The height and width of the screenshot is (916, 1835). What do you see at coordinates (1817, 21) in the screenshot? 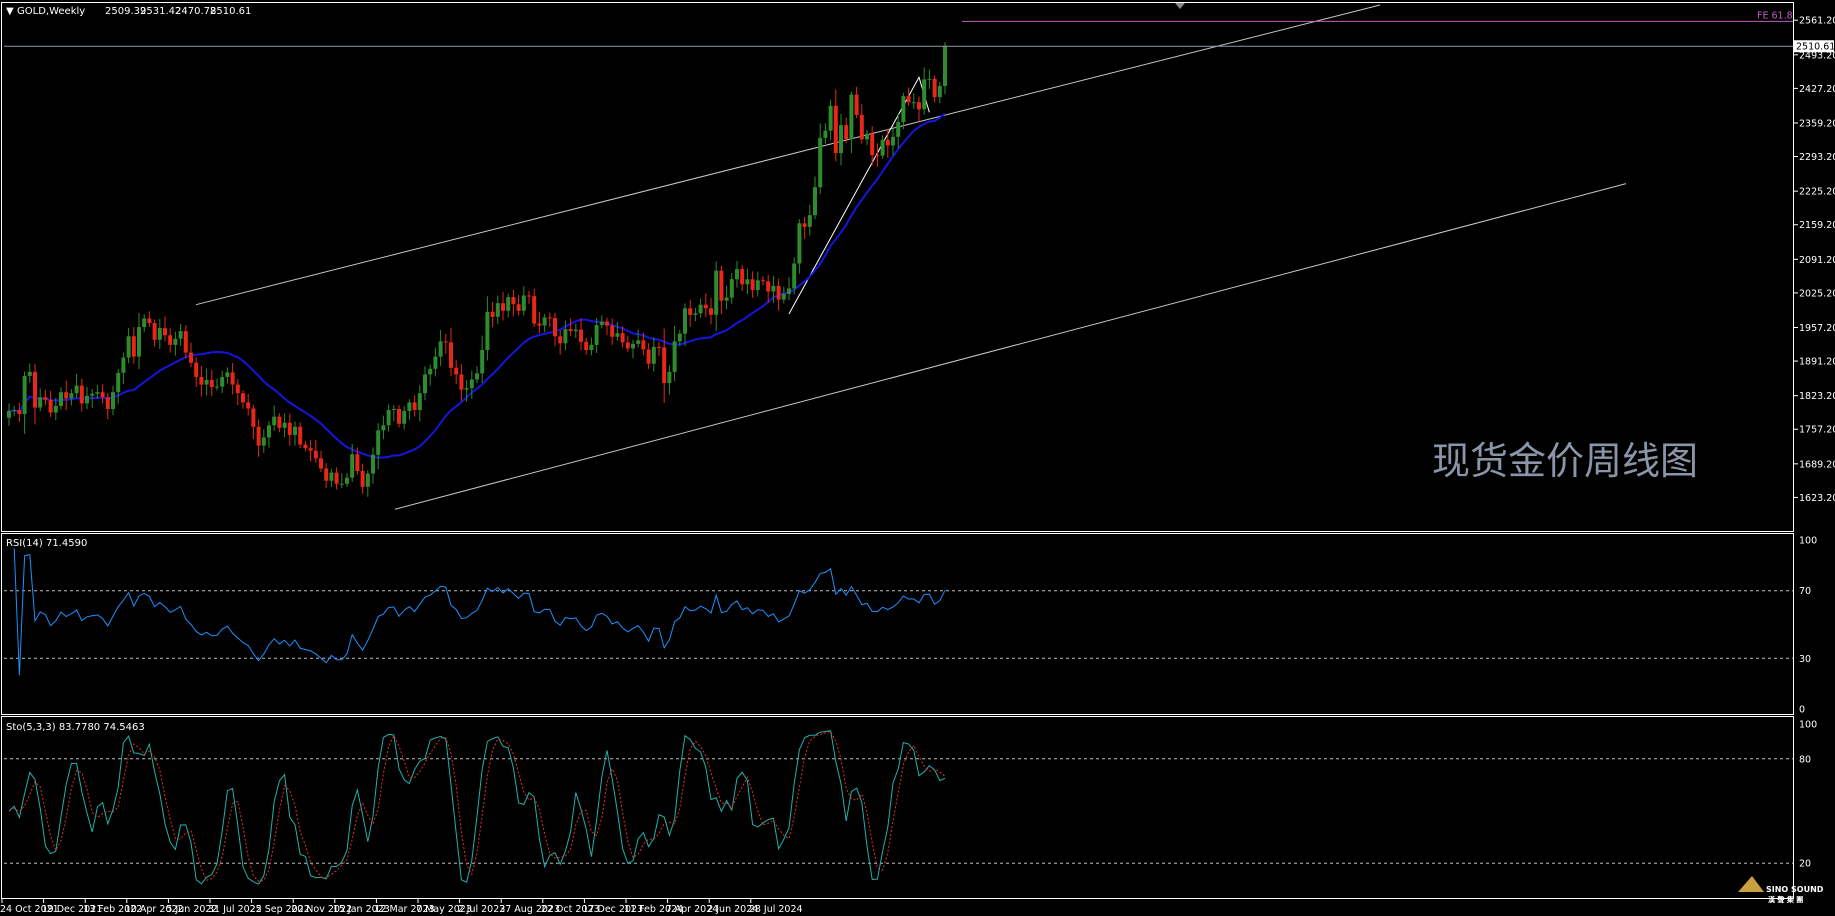
I see `price-tick-label: 2561.20` at bounding box center [1817, 21].